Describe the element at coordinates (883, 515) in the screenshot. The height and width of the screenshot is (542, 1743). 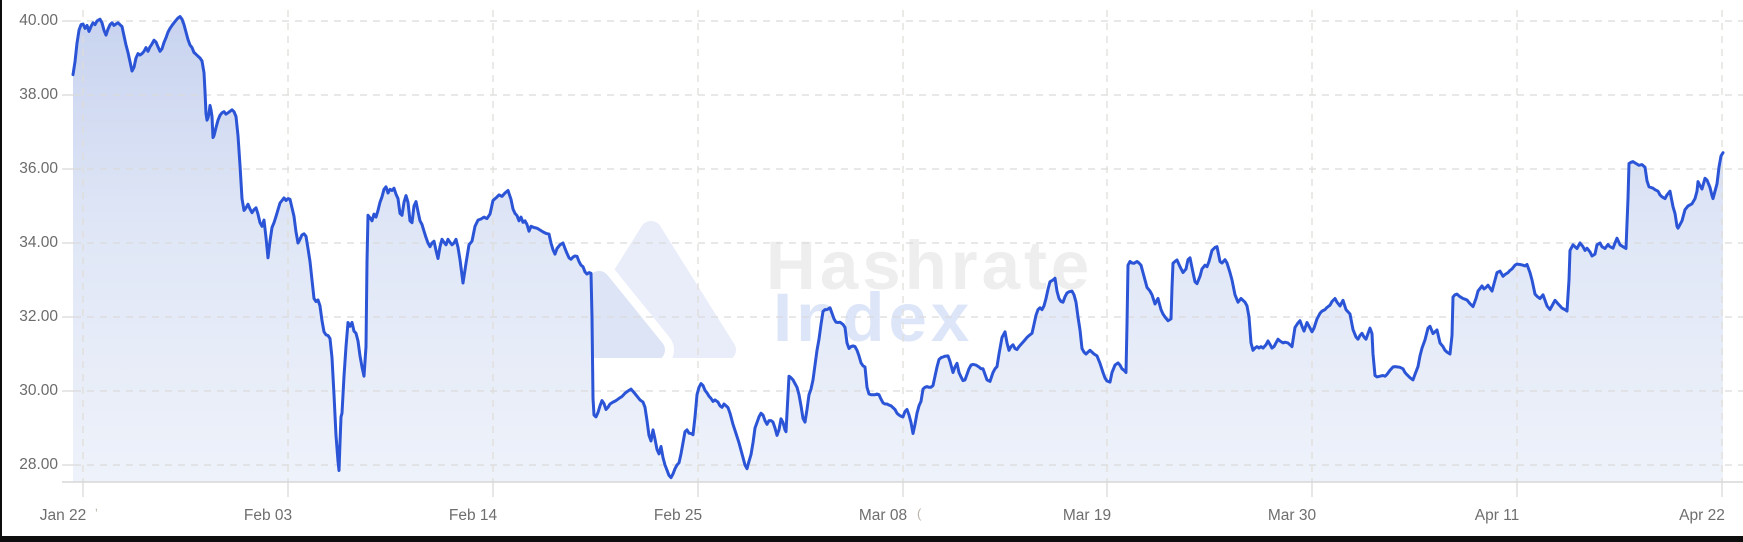
I see `x-tick-label: Mar 08` at that location.